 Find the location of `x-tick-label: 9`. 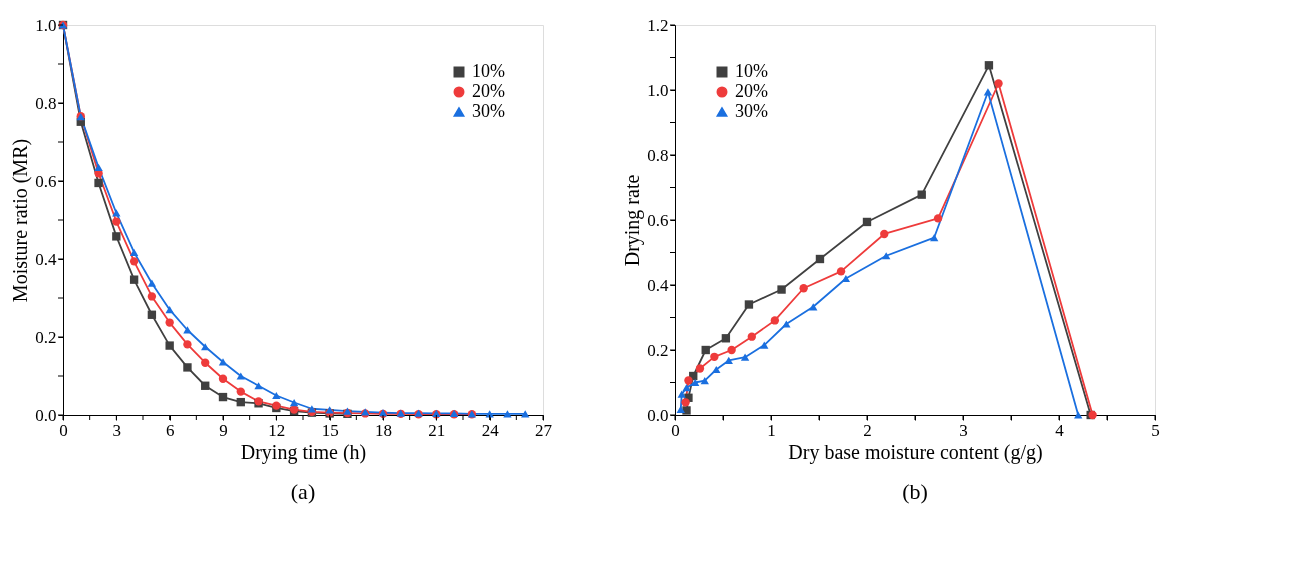

x-tick-label: 9 is located at coordinates (223, 430).